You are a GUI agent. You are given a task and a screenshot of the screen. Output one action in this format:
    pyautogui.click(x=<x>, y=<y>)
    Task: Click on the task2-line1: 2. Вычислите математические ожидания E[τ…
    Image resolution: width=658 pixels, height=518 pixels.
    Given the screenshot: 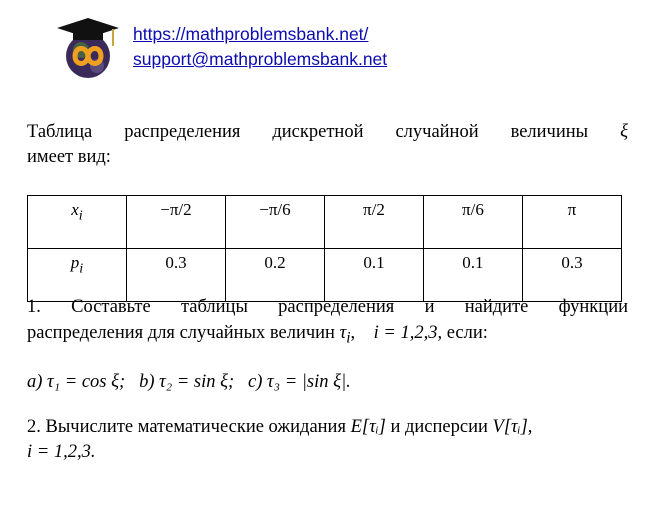 What is the action you would take?
    pyautogui.click(x=280, y=427)
    